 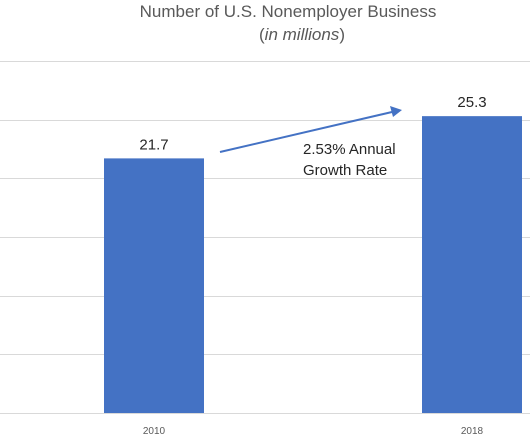 I want to click on growth-annotation: 2.53% Annual Growth Rate, so click(x=310, y=142).